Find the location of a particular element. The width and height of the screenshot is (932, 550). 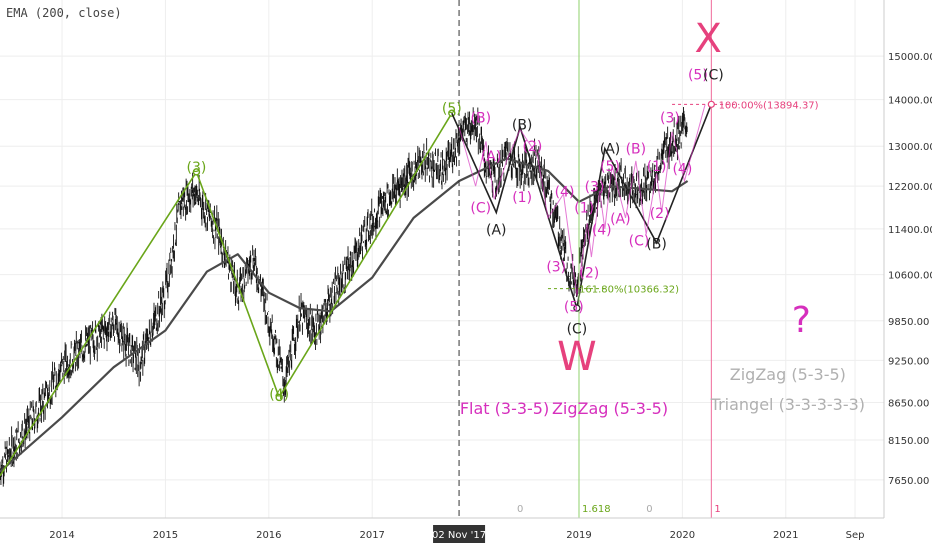

wave-label-4: (A) is located at coordinates (491, 157).